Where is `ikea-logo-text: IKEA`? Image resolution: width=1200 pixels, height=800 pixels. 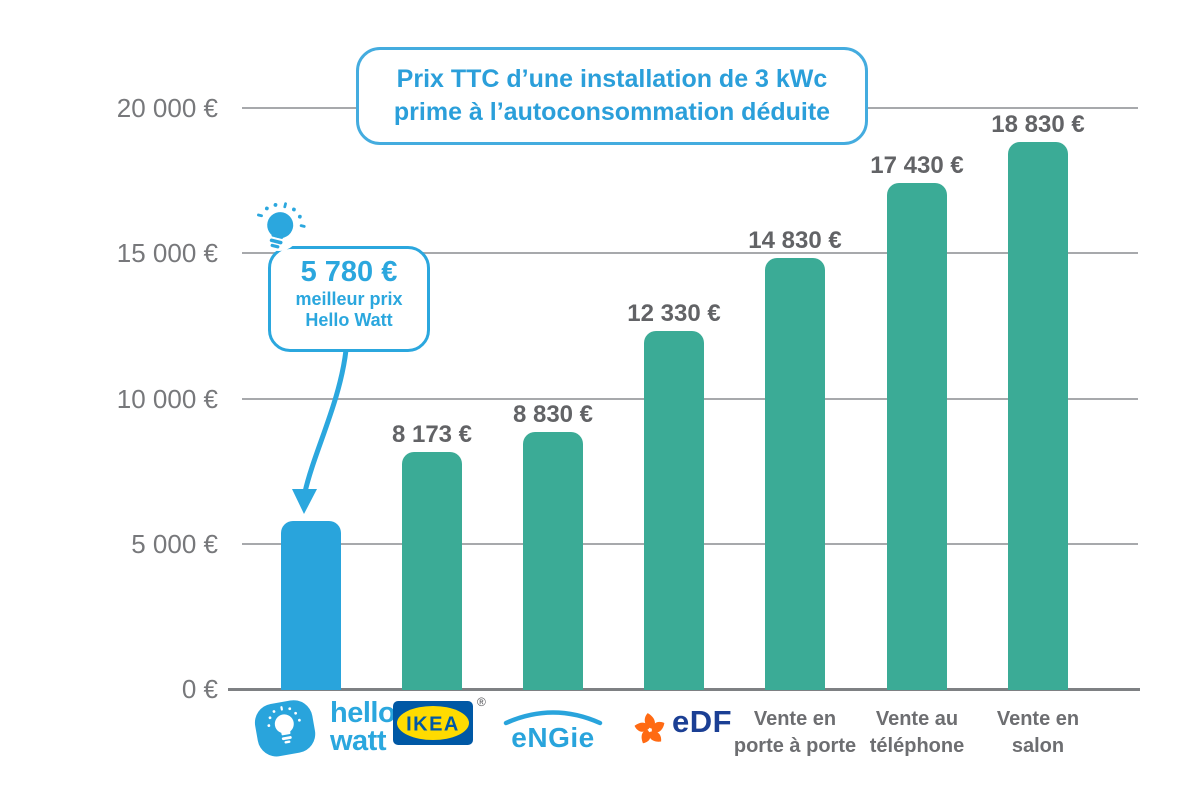
ikea-logo-text: IKEA is located at coordinates (433, 725).